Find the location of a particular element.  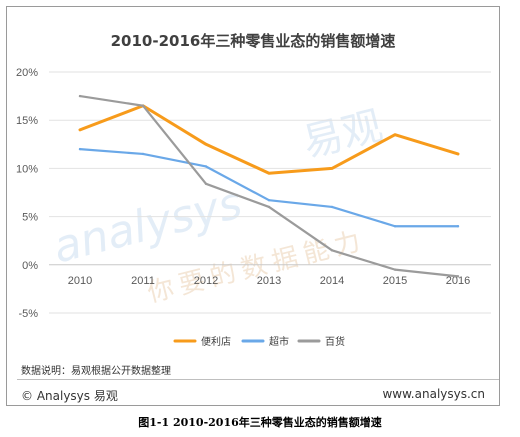

legend-label: 便利店 is located at coordinates (216, 341).